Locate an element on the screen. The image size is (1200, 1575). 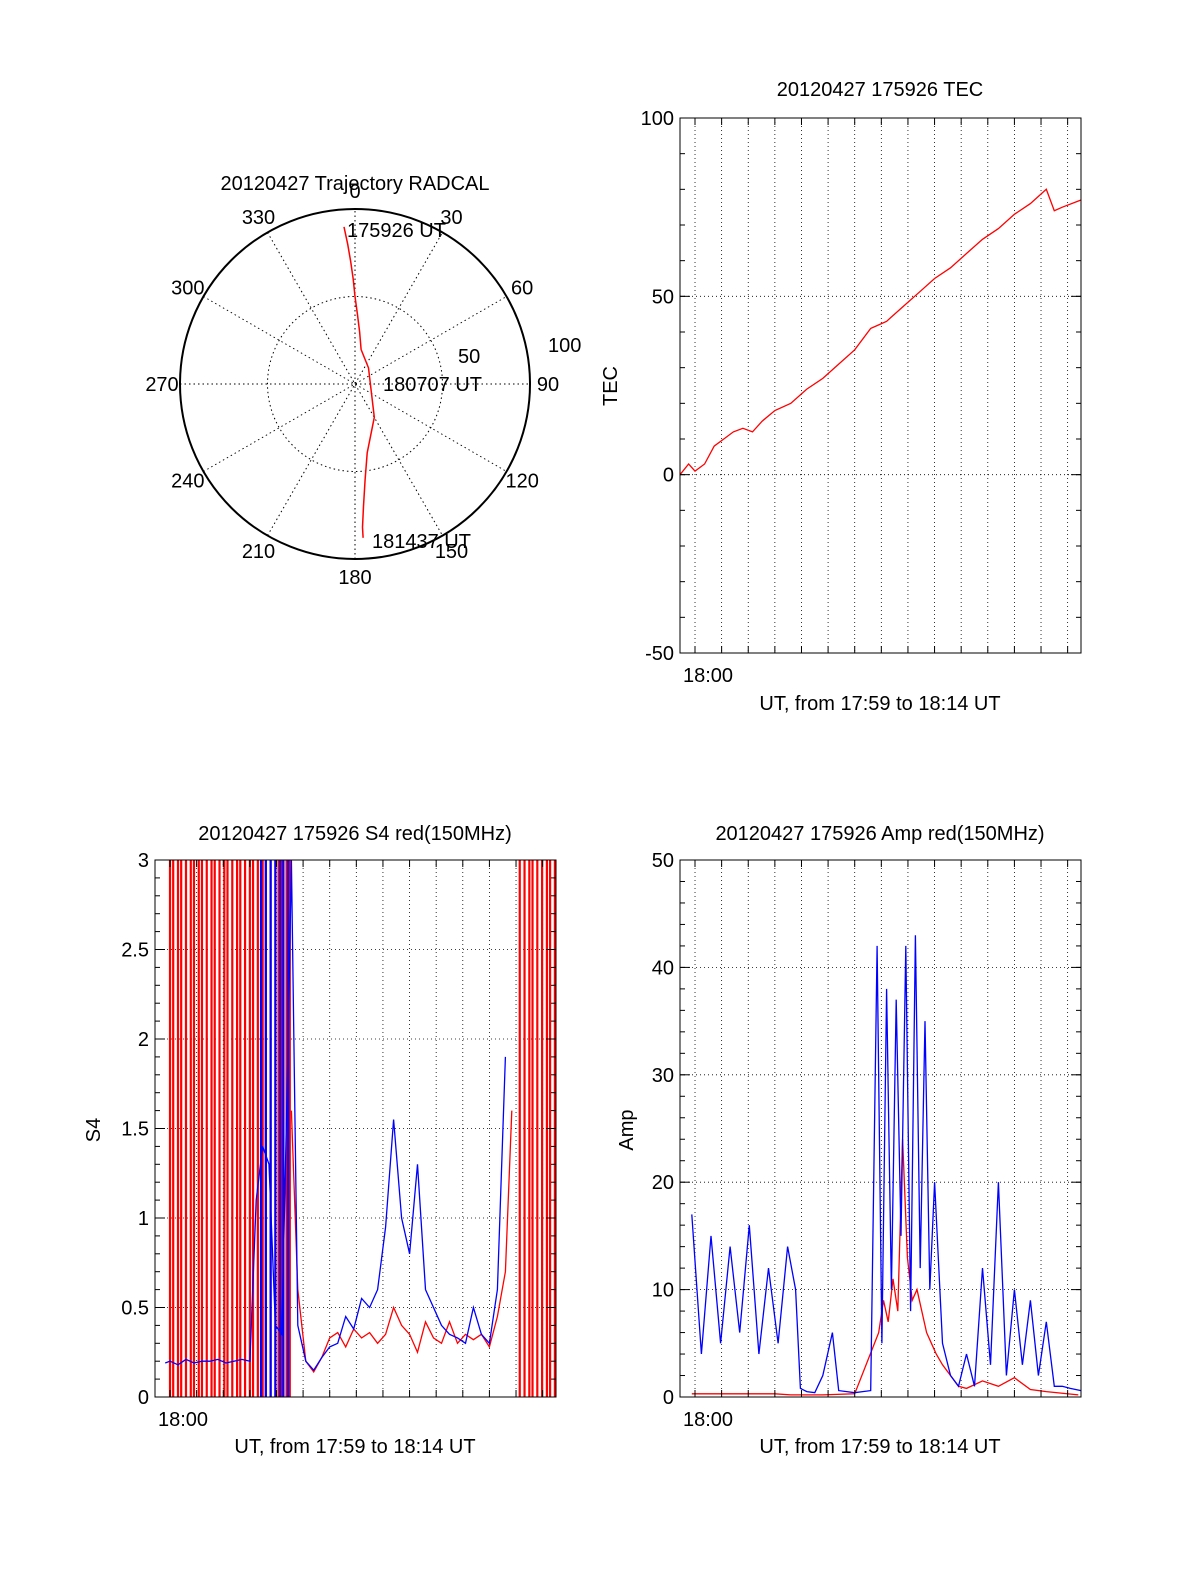
polar-angle-label: 60 is located at coordinates (522, 289).